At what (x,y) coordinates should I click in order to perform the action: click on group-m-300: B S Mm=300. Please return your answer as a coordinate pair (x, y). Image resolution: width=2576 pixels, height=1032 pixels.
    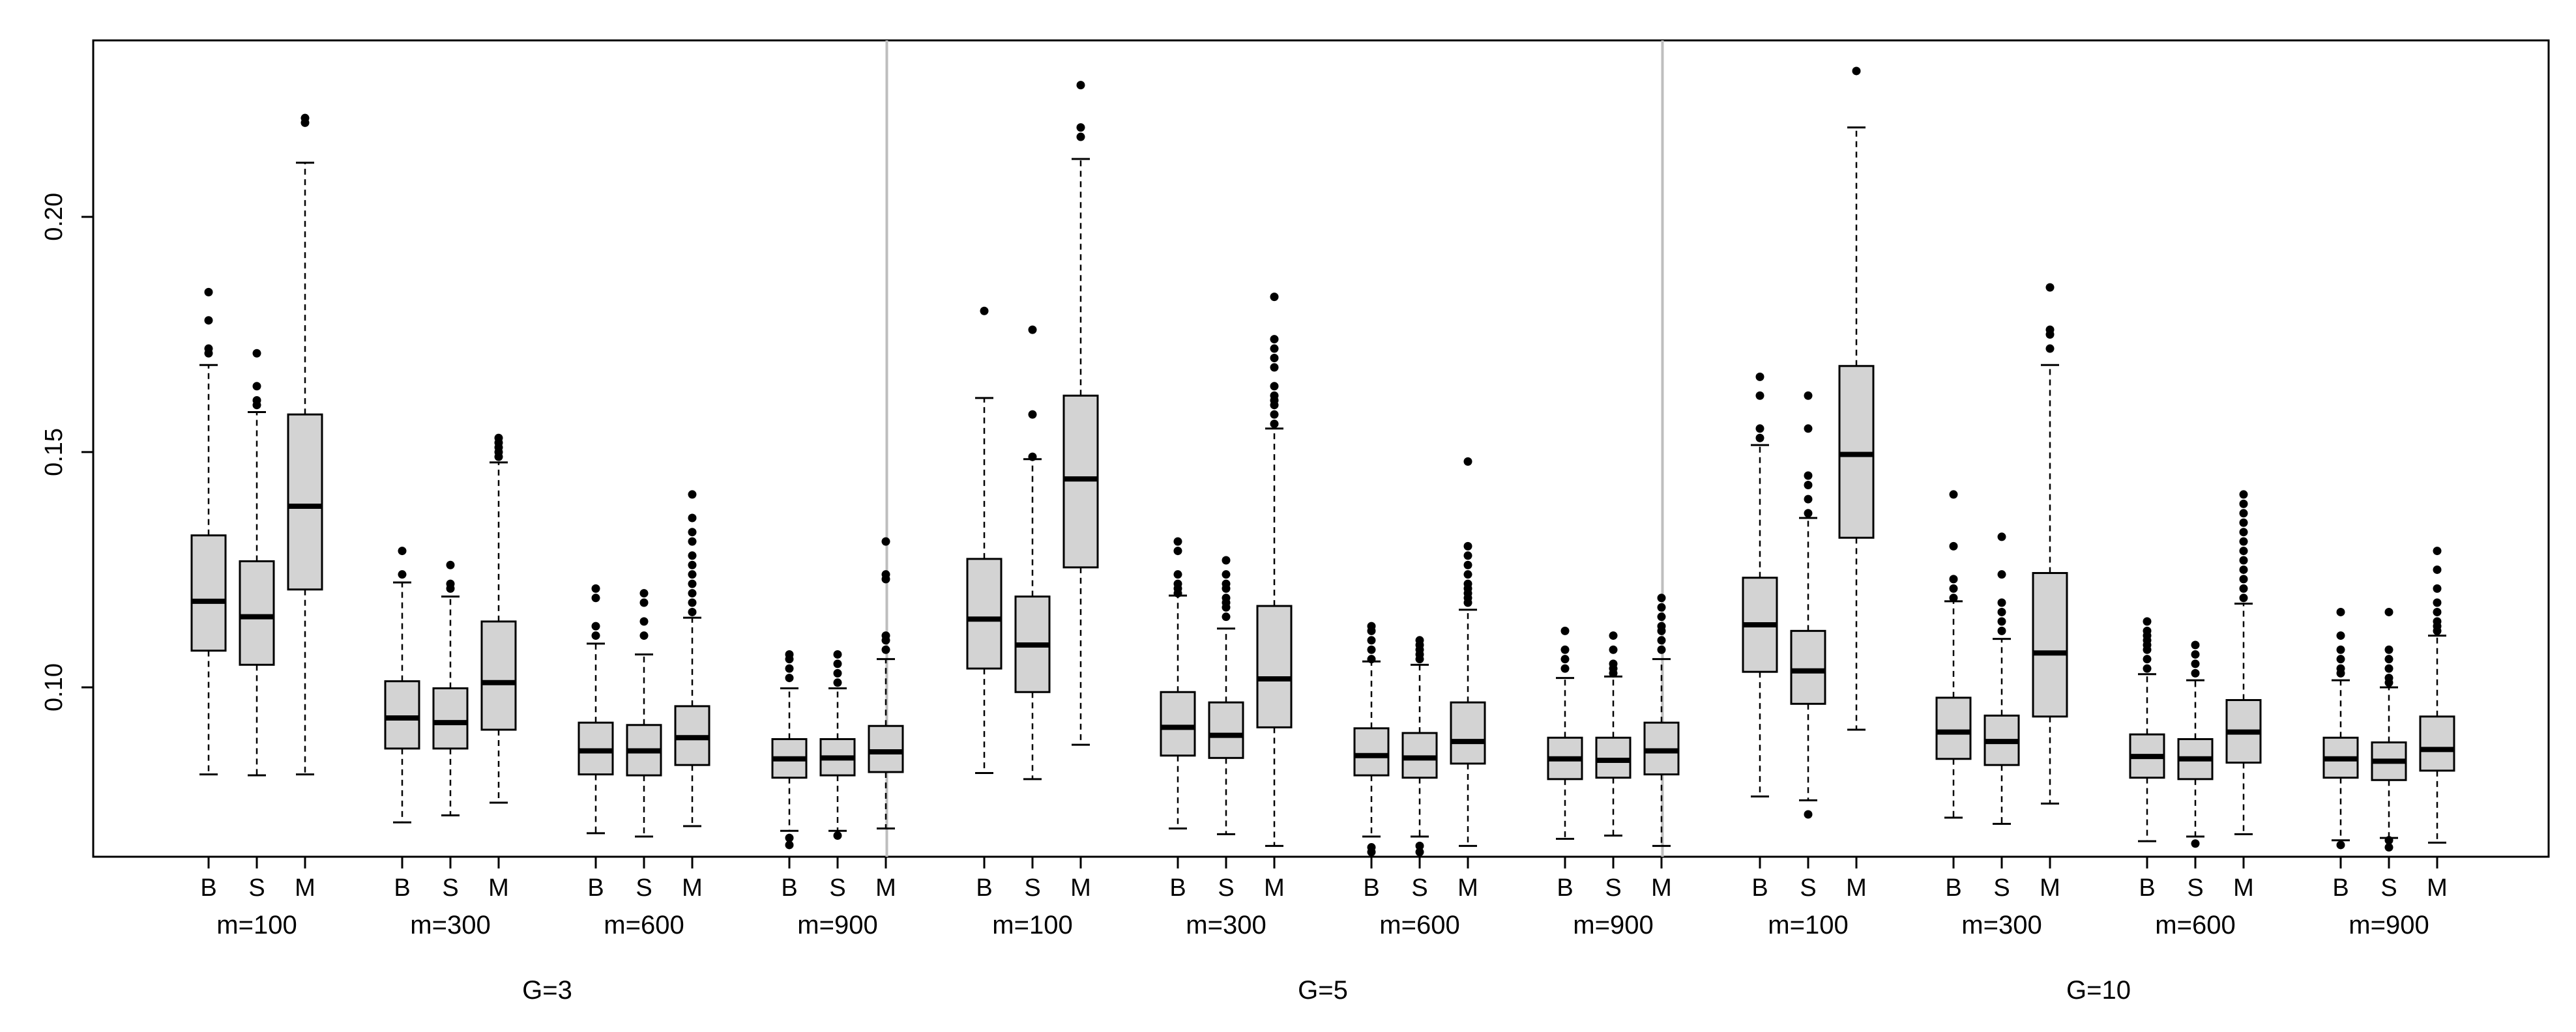
    Looking at the image, I should click on (1226, 616).